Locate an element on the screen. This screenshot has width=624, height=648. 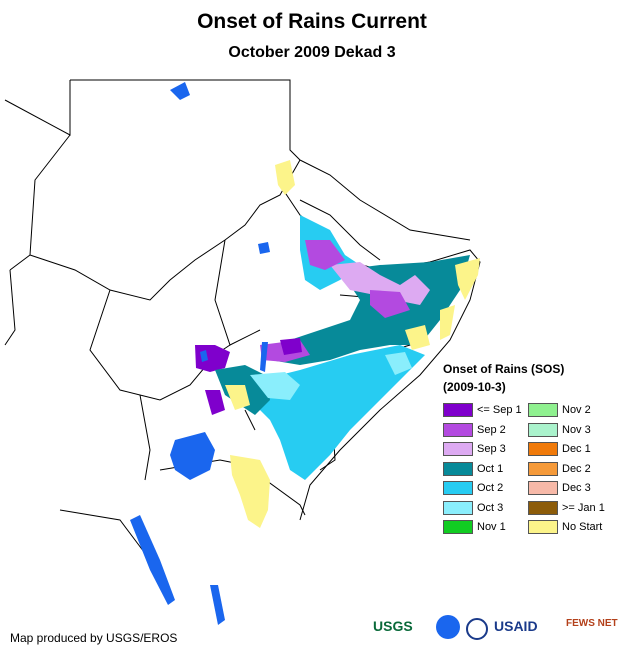
nile-river is located at coordinates (180, 91).